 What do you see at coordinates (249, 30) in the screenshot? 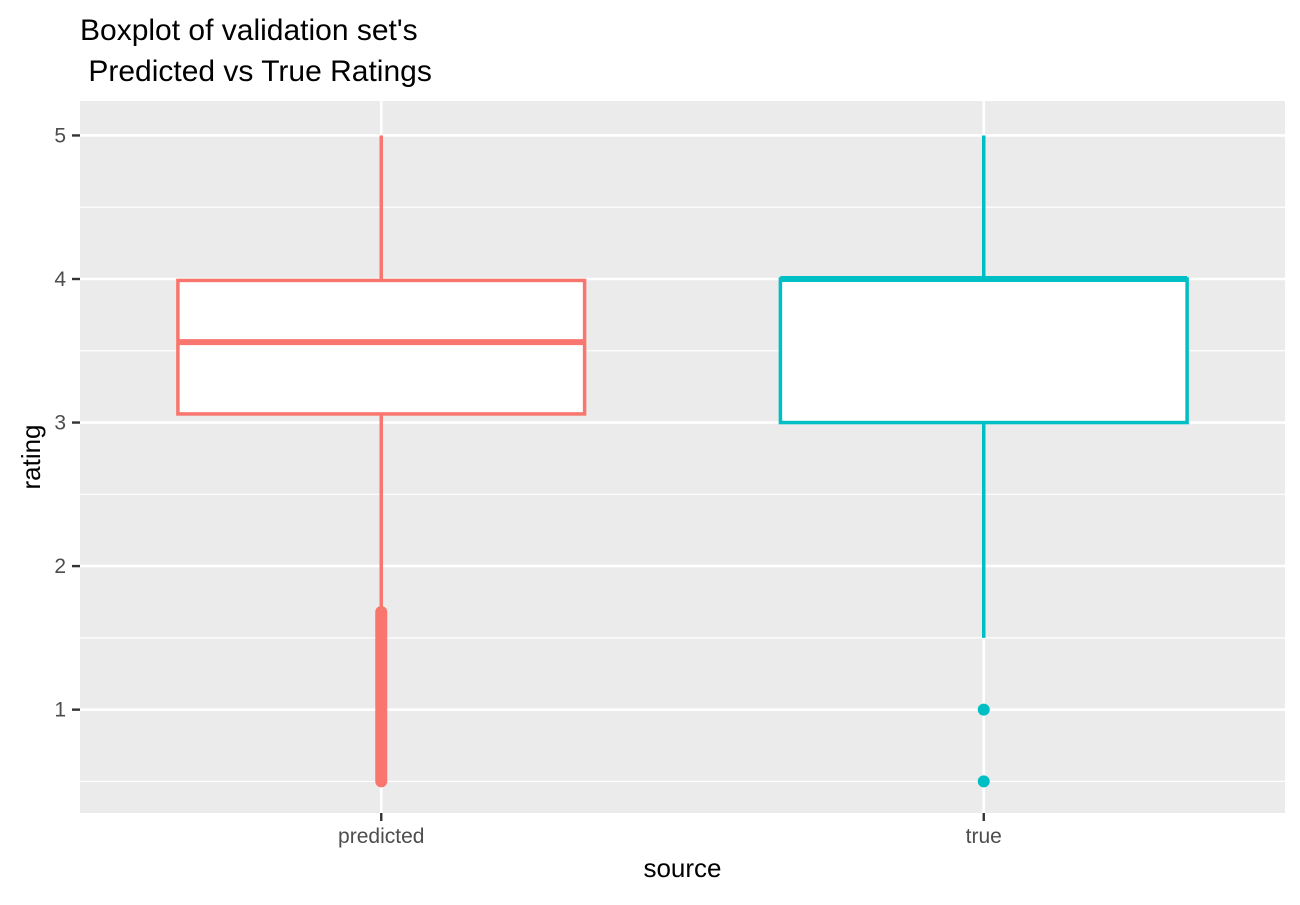
I see `chart-title-line-1: Boxplot of validation set's` at bounding box center [249, 30].